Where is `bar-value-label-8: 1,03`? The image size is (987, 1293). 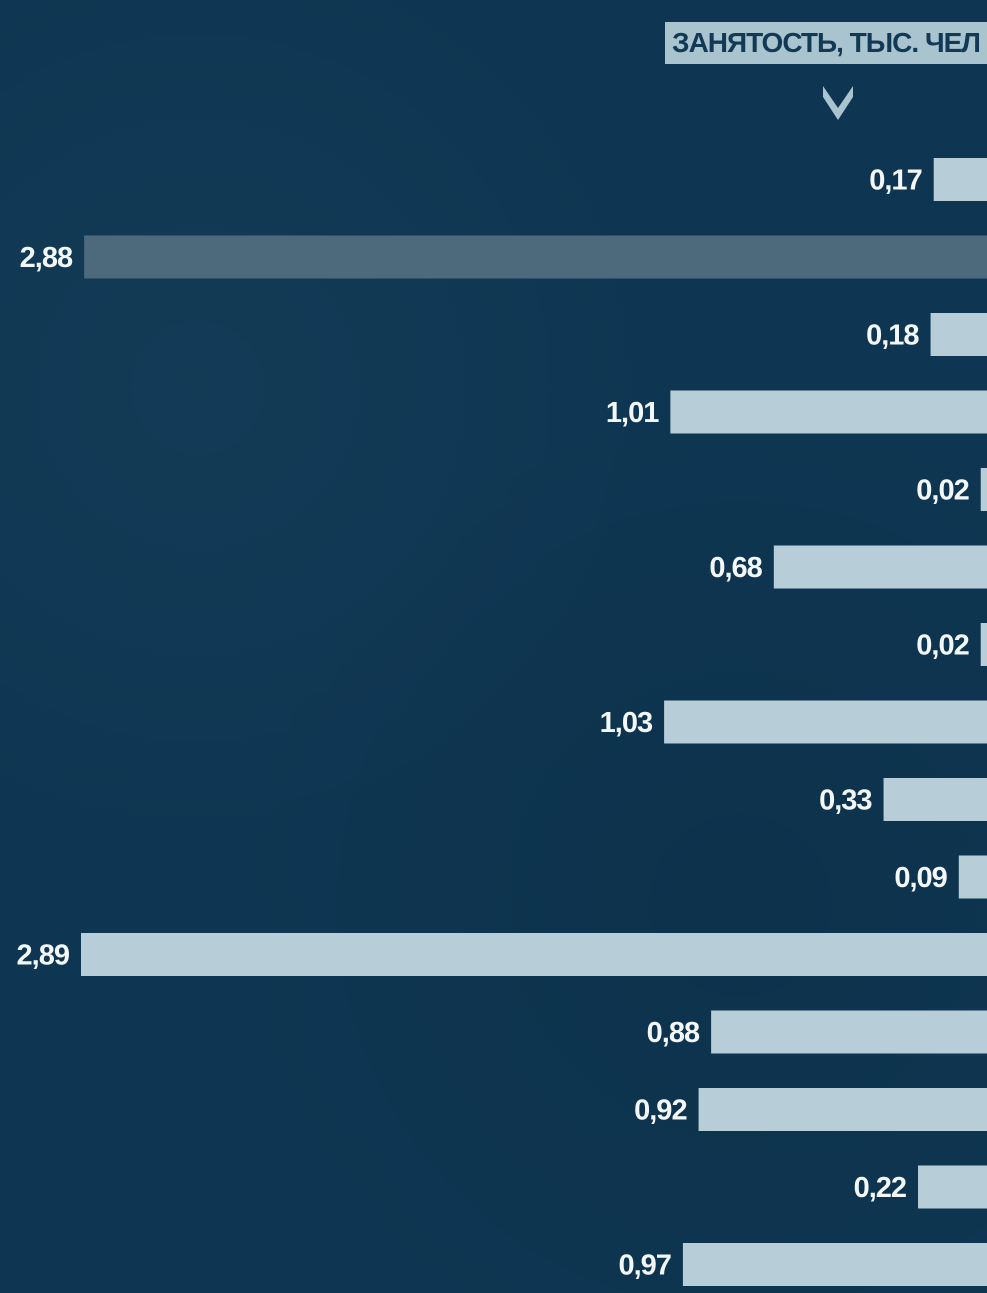 bar-value-label-8: 1,03 is located at coordinates (626, 723).